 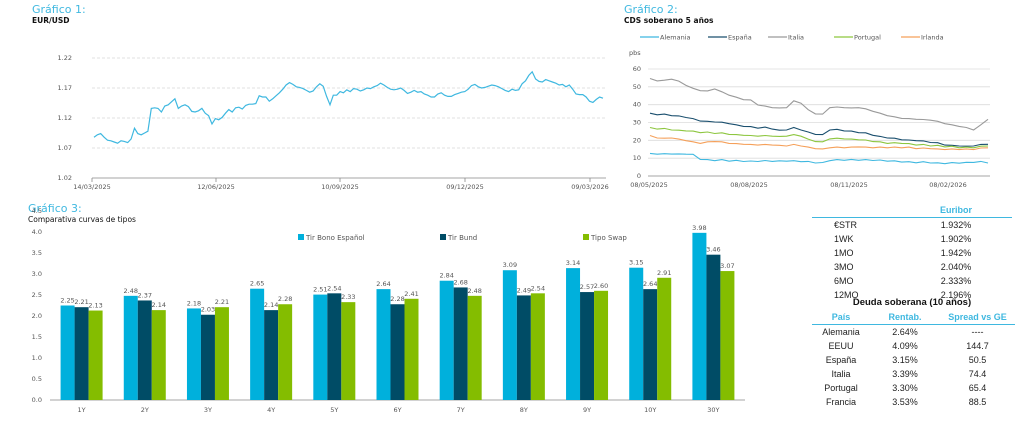 What do you see at coordinates (905, 332) in the screenshot?
I see `deuda-rentab: 2.64%` at bounding box center [905, 332].